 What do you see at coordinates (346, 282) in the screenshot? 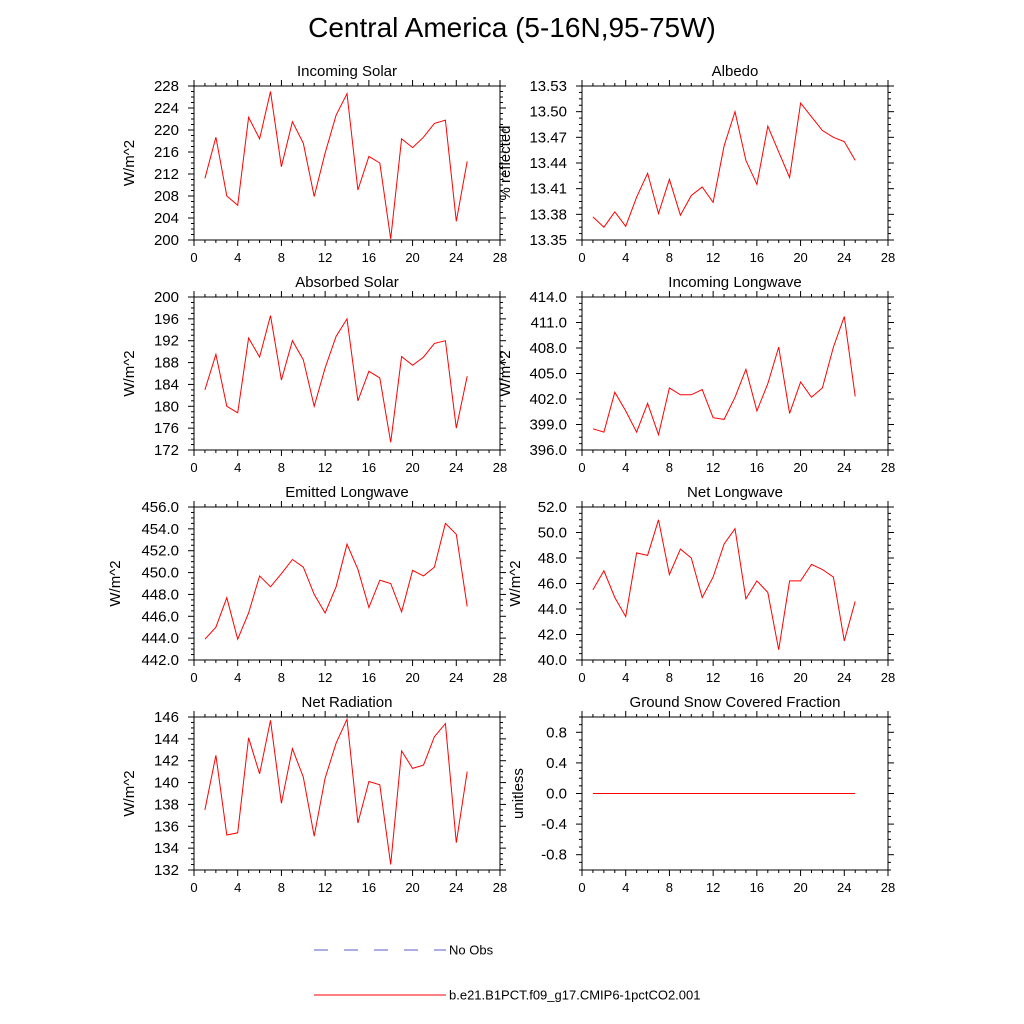
I see `panel-title: Absorbed Solar` at bounding box center [346, 282].